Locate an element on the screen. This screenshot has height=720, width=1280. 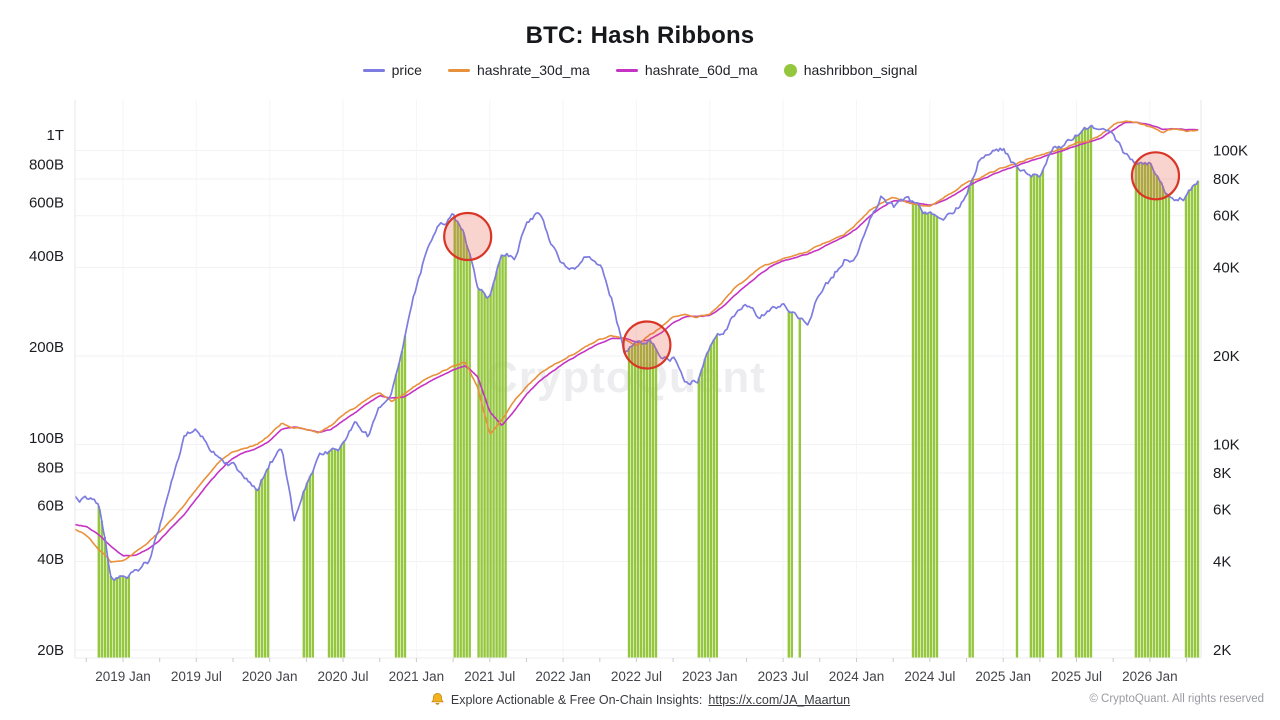
axis-tick-label: 2025 Jul is located at coordinates (1076, 676).